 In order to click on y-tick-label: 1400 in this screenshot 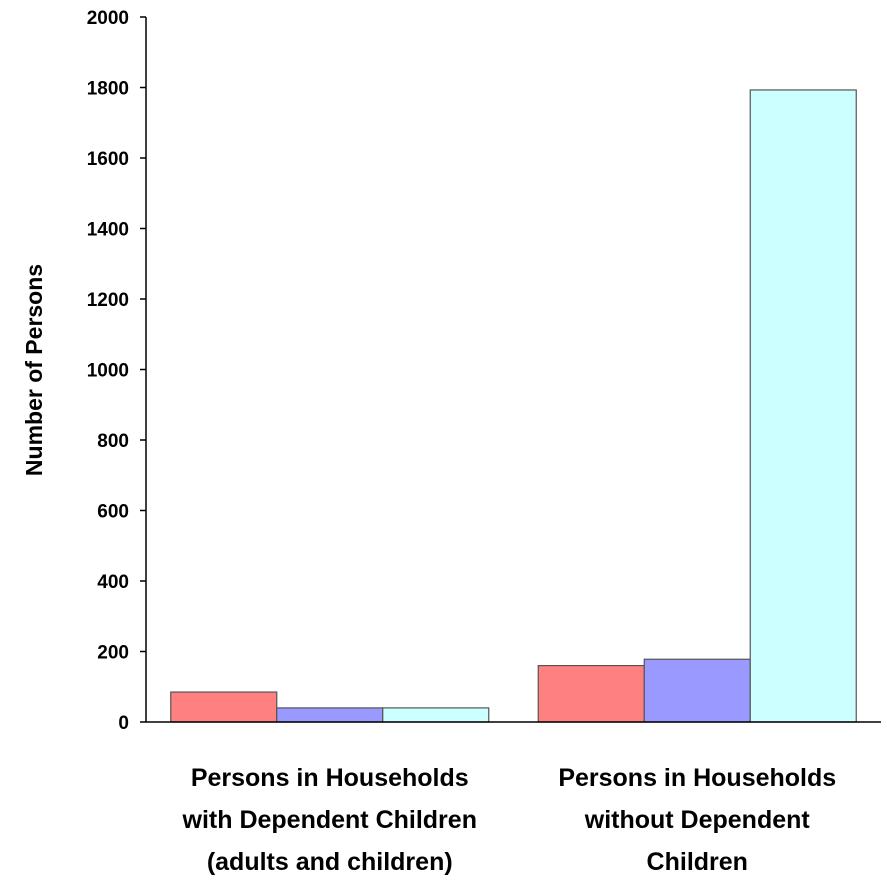, I will do `click(108, 230)`.